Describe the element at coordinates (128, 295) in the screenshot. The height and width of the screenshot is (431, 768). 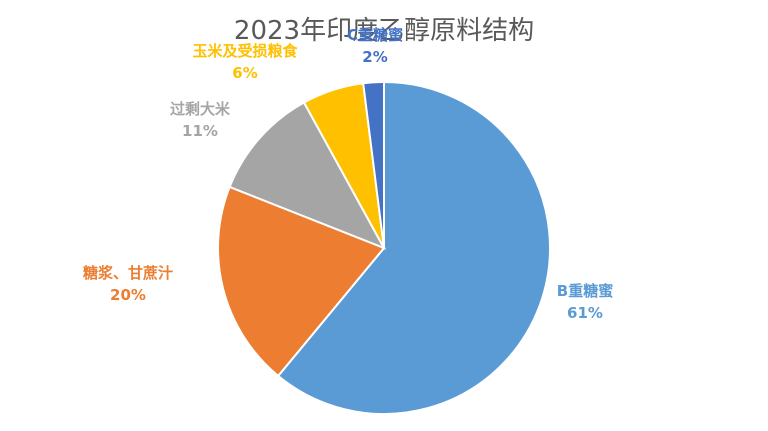
I see `slice-percent-label: 20%` at that location.